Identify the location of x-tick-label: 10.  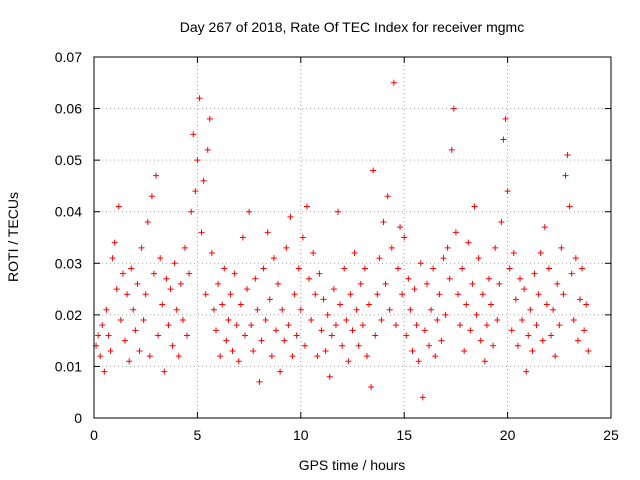
(301, 435).